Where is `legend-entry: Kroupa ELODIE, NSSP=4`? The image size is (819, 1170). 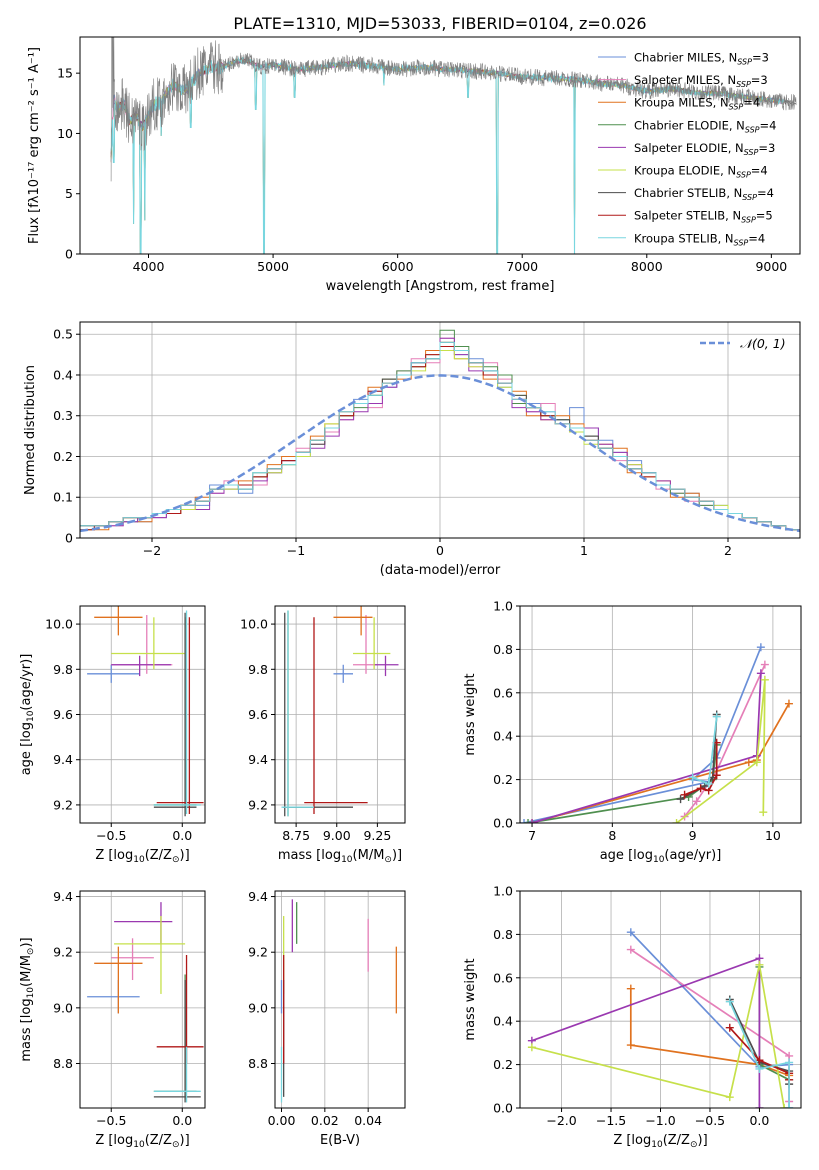
legend-entry: Kroupa ELODIE, NSSP=4 is located at coordinates (701, 172).